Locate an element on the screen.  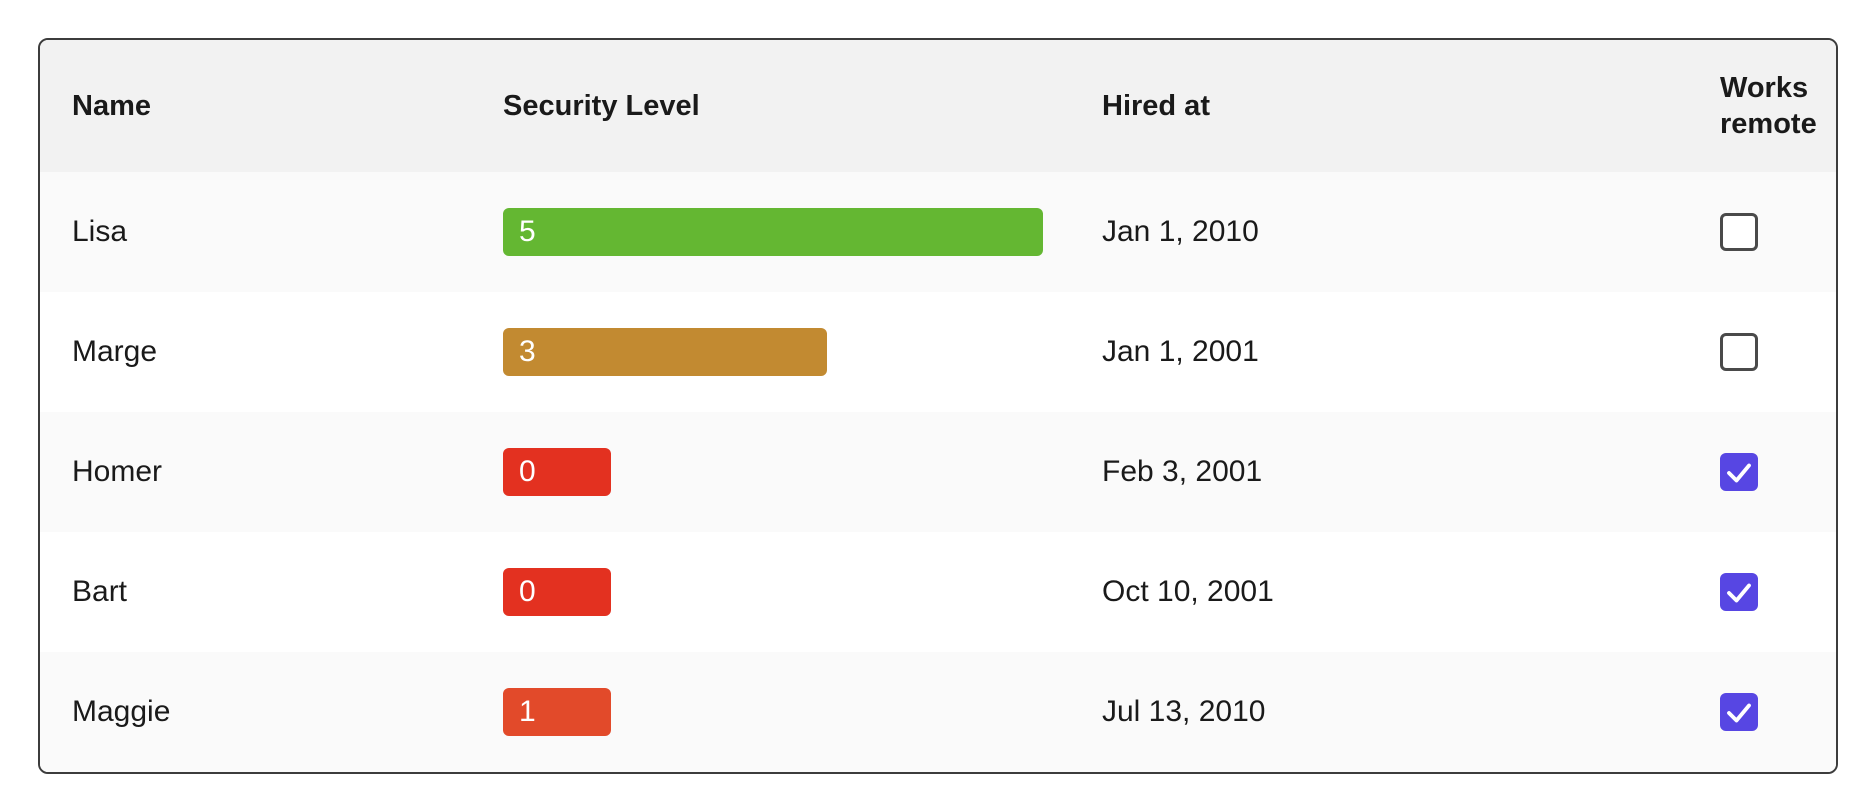
column-header-security-level: Security Level is located at coordinates (601, 105).